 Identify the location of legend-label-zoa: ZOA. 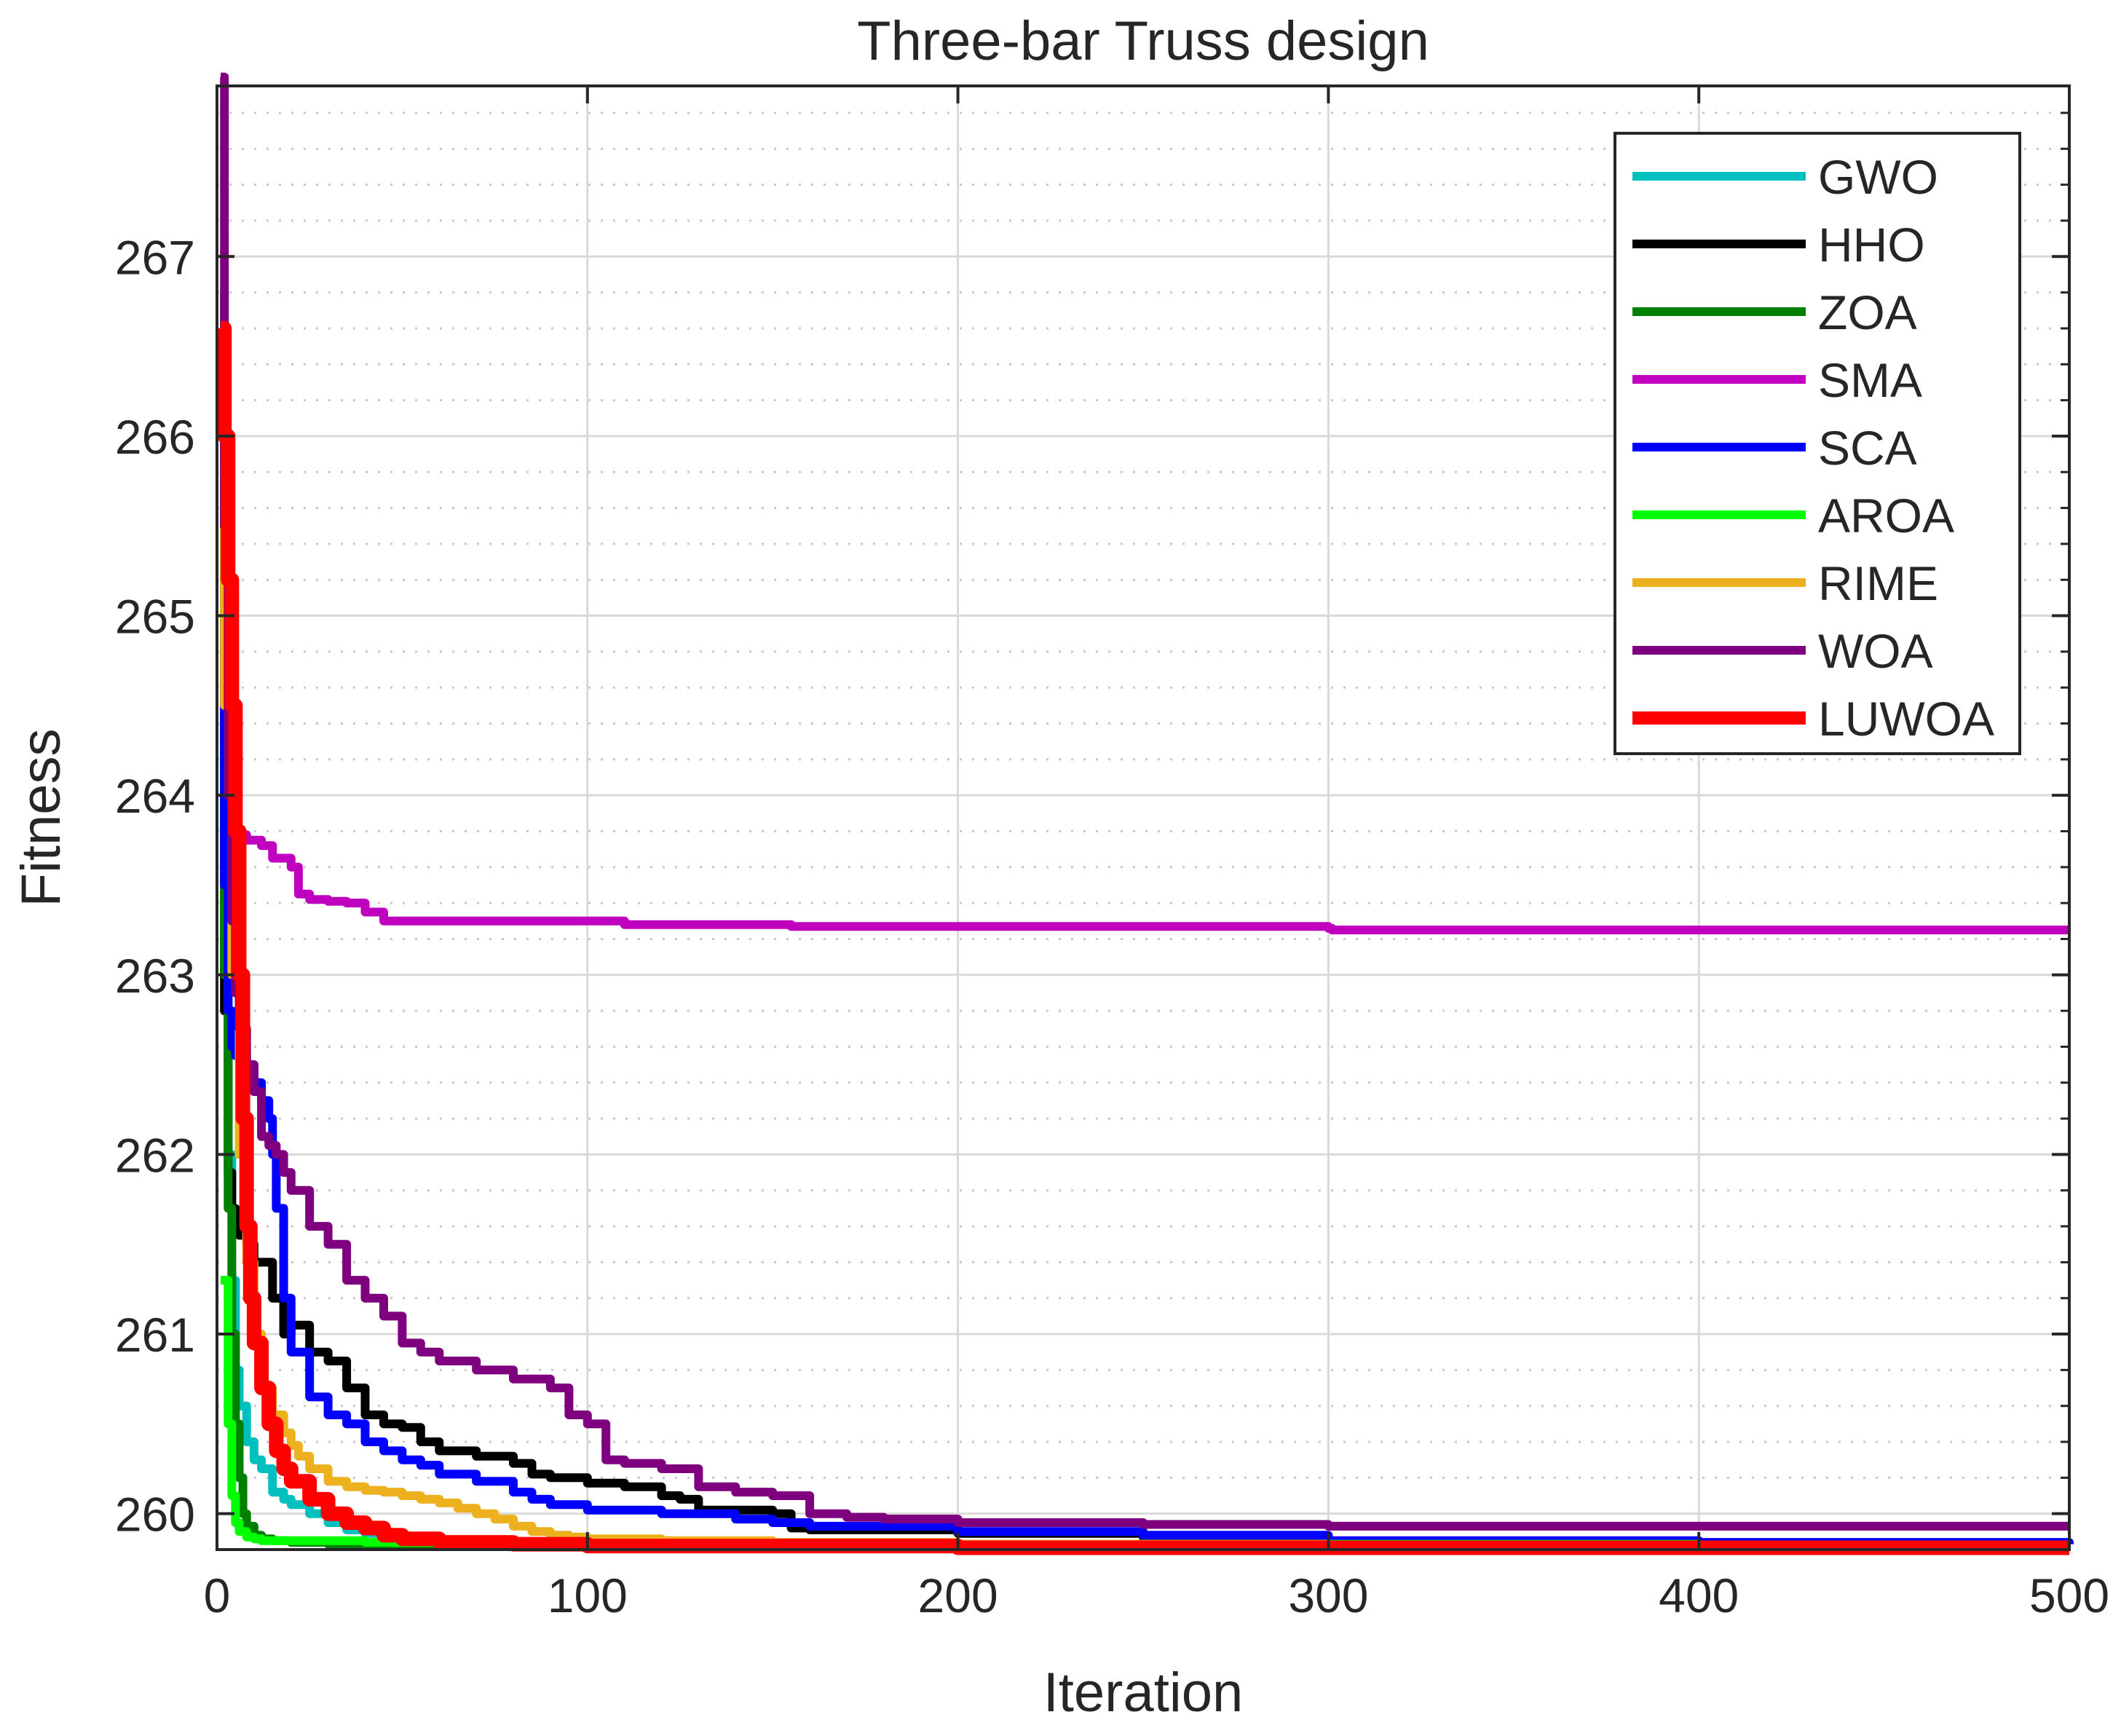
(1867, 312).